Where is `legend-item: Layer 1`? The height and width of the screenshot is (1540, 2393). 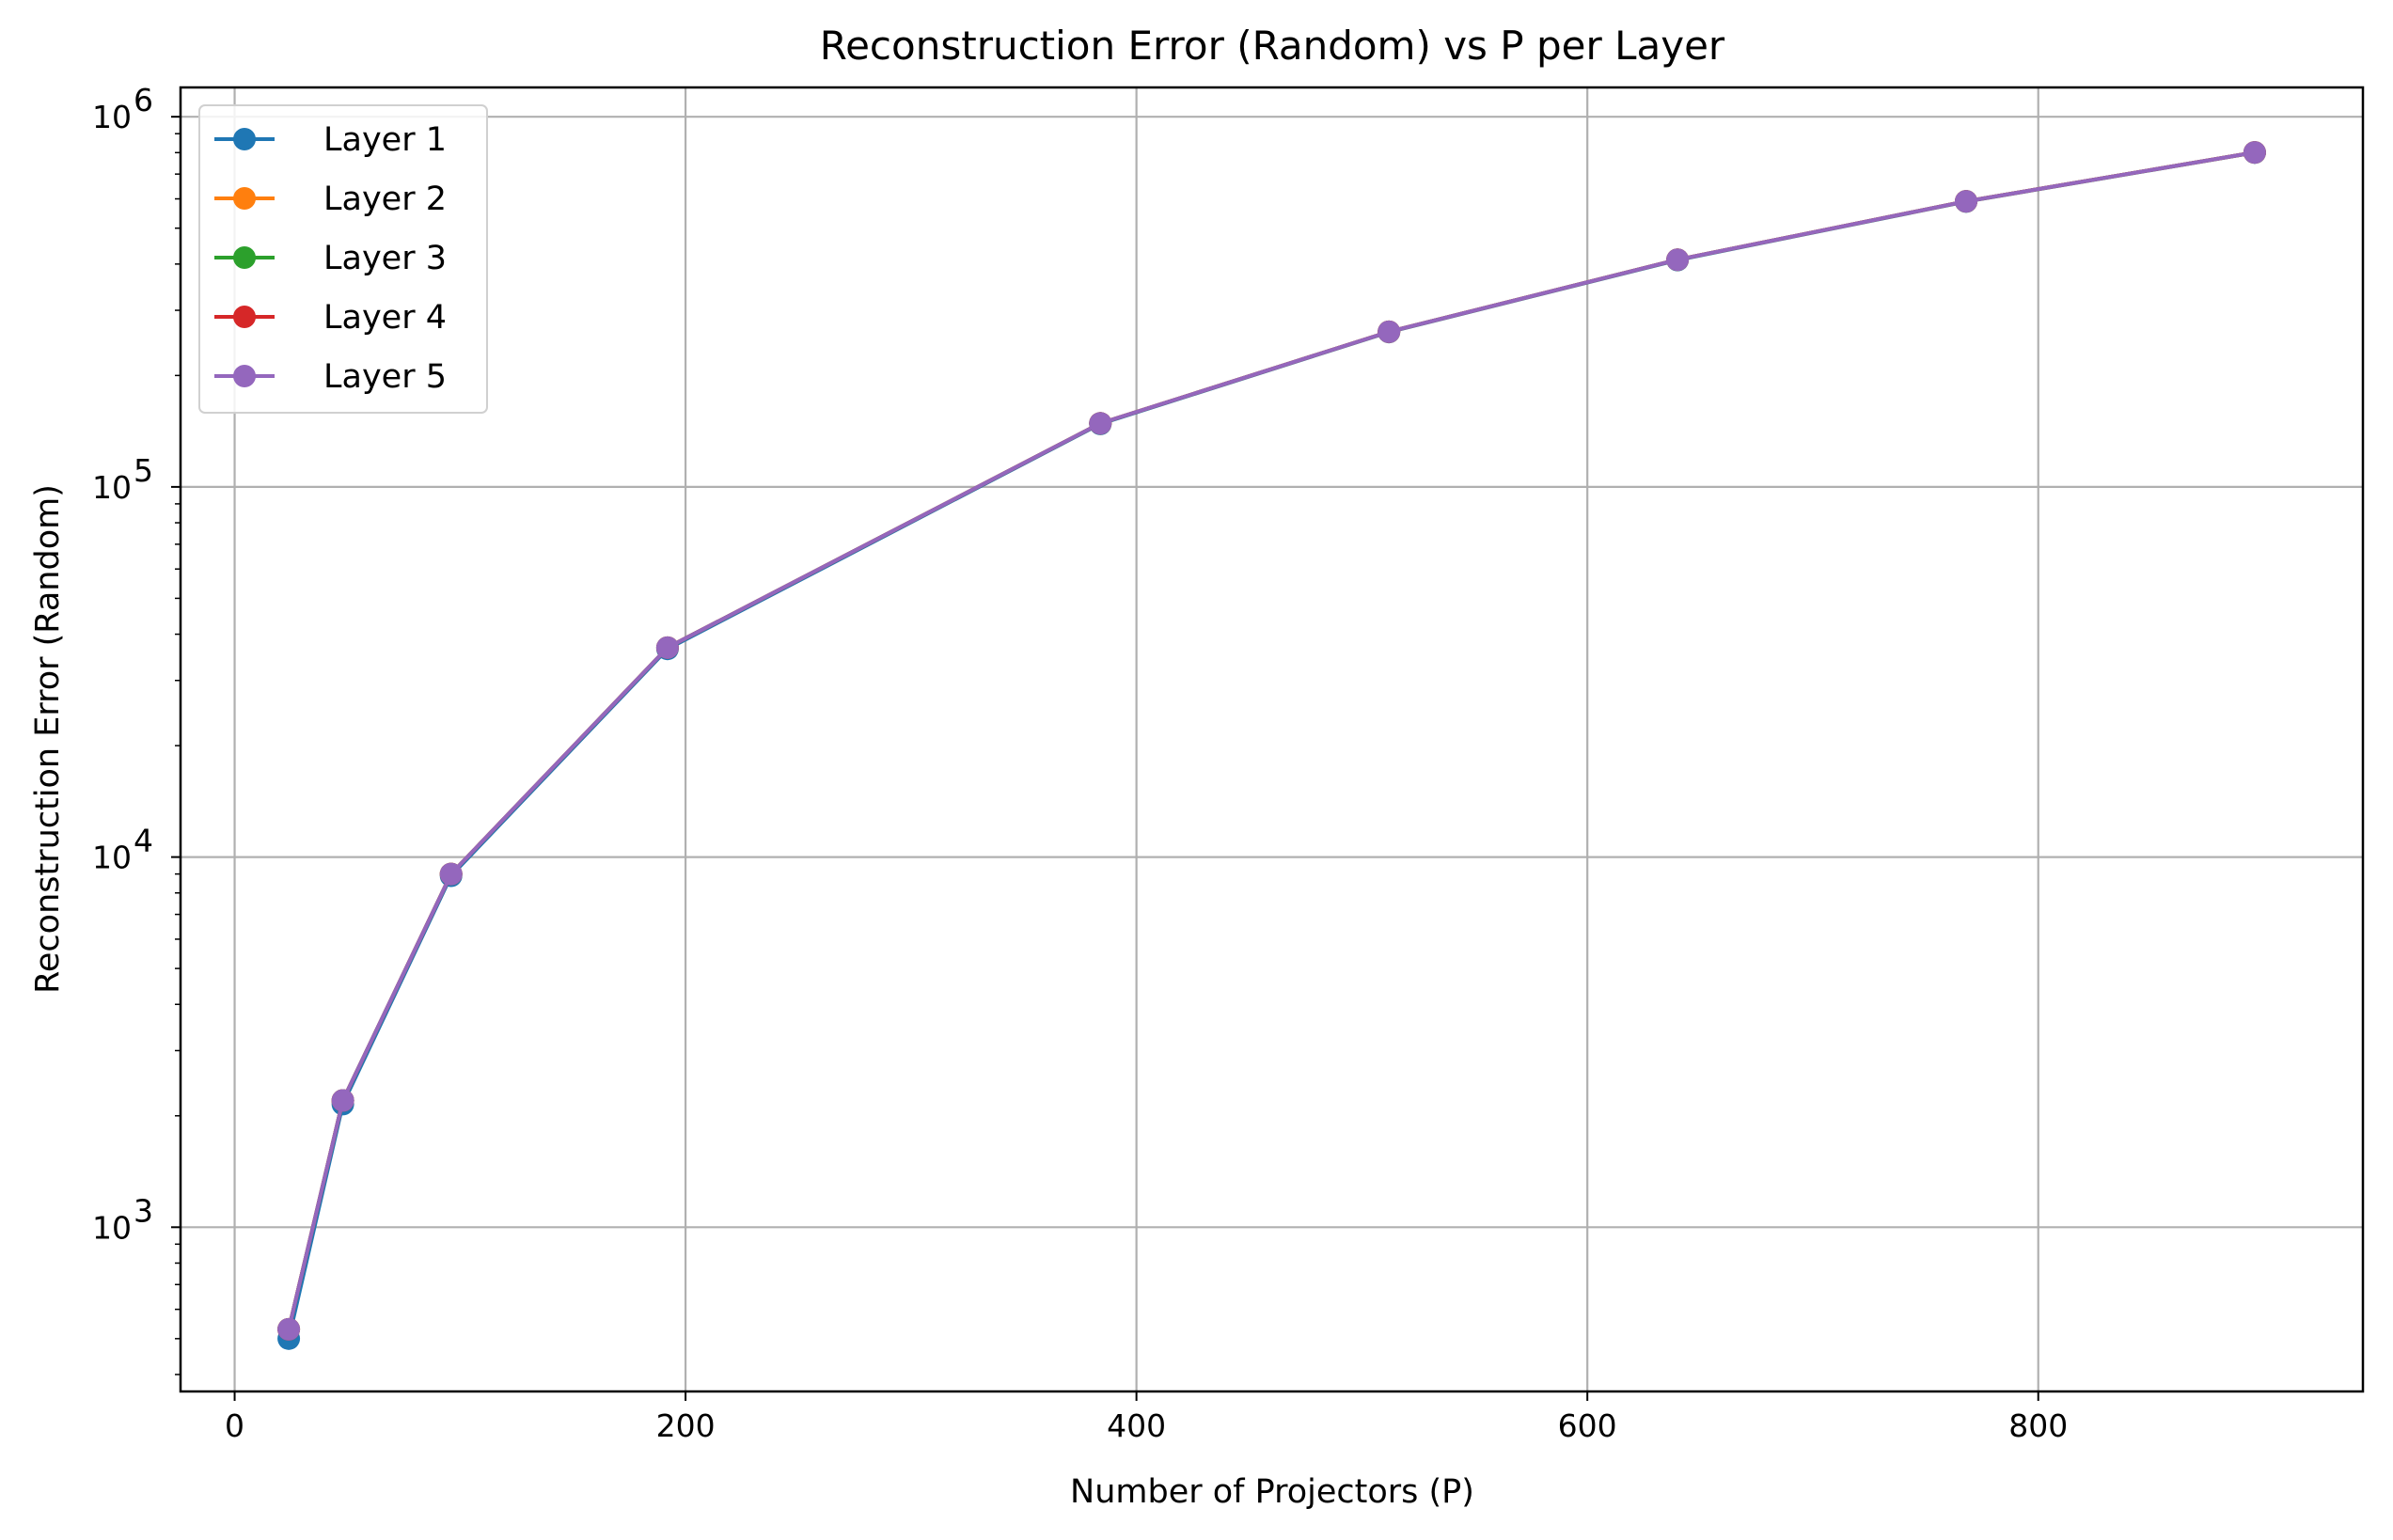
legend-item: Layer 1 is located at coordinates (331, 140).